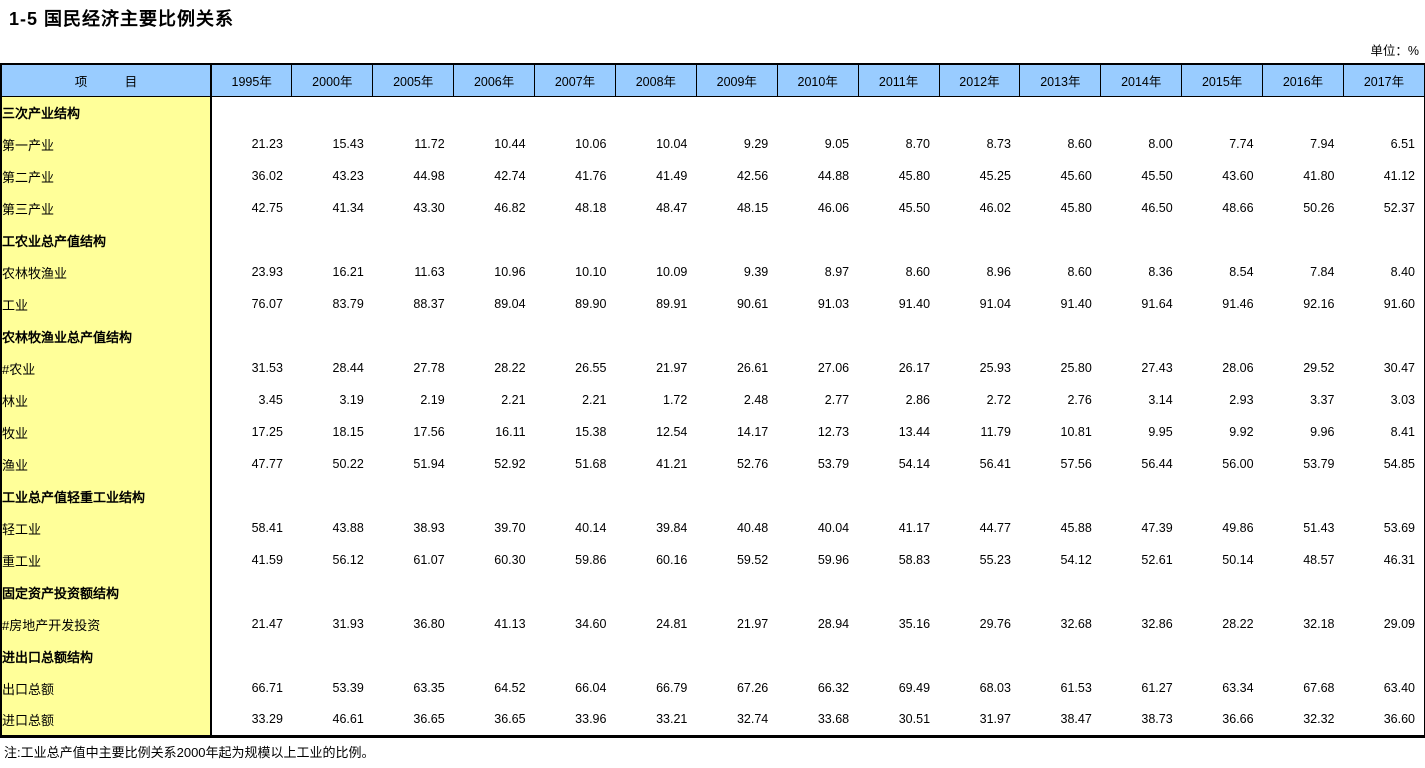 This screenshot has width=1425, height=768. Describe the element at coordinates (1384, 560) in the screenshot. I see `value-cell: 46.31` at that location.